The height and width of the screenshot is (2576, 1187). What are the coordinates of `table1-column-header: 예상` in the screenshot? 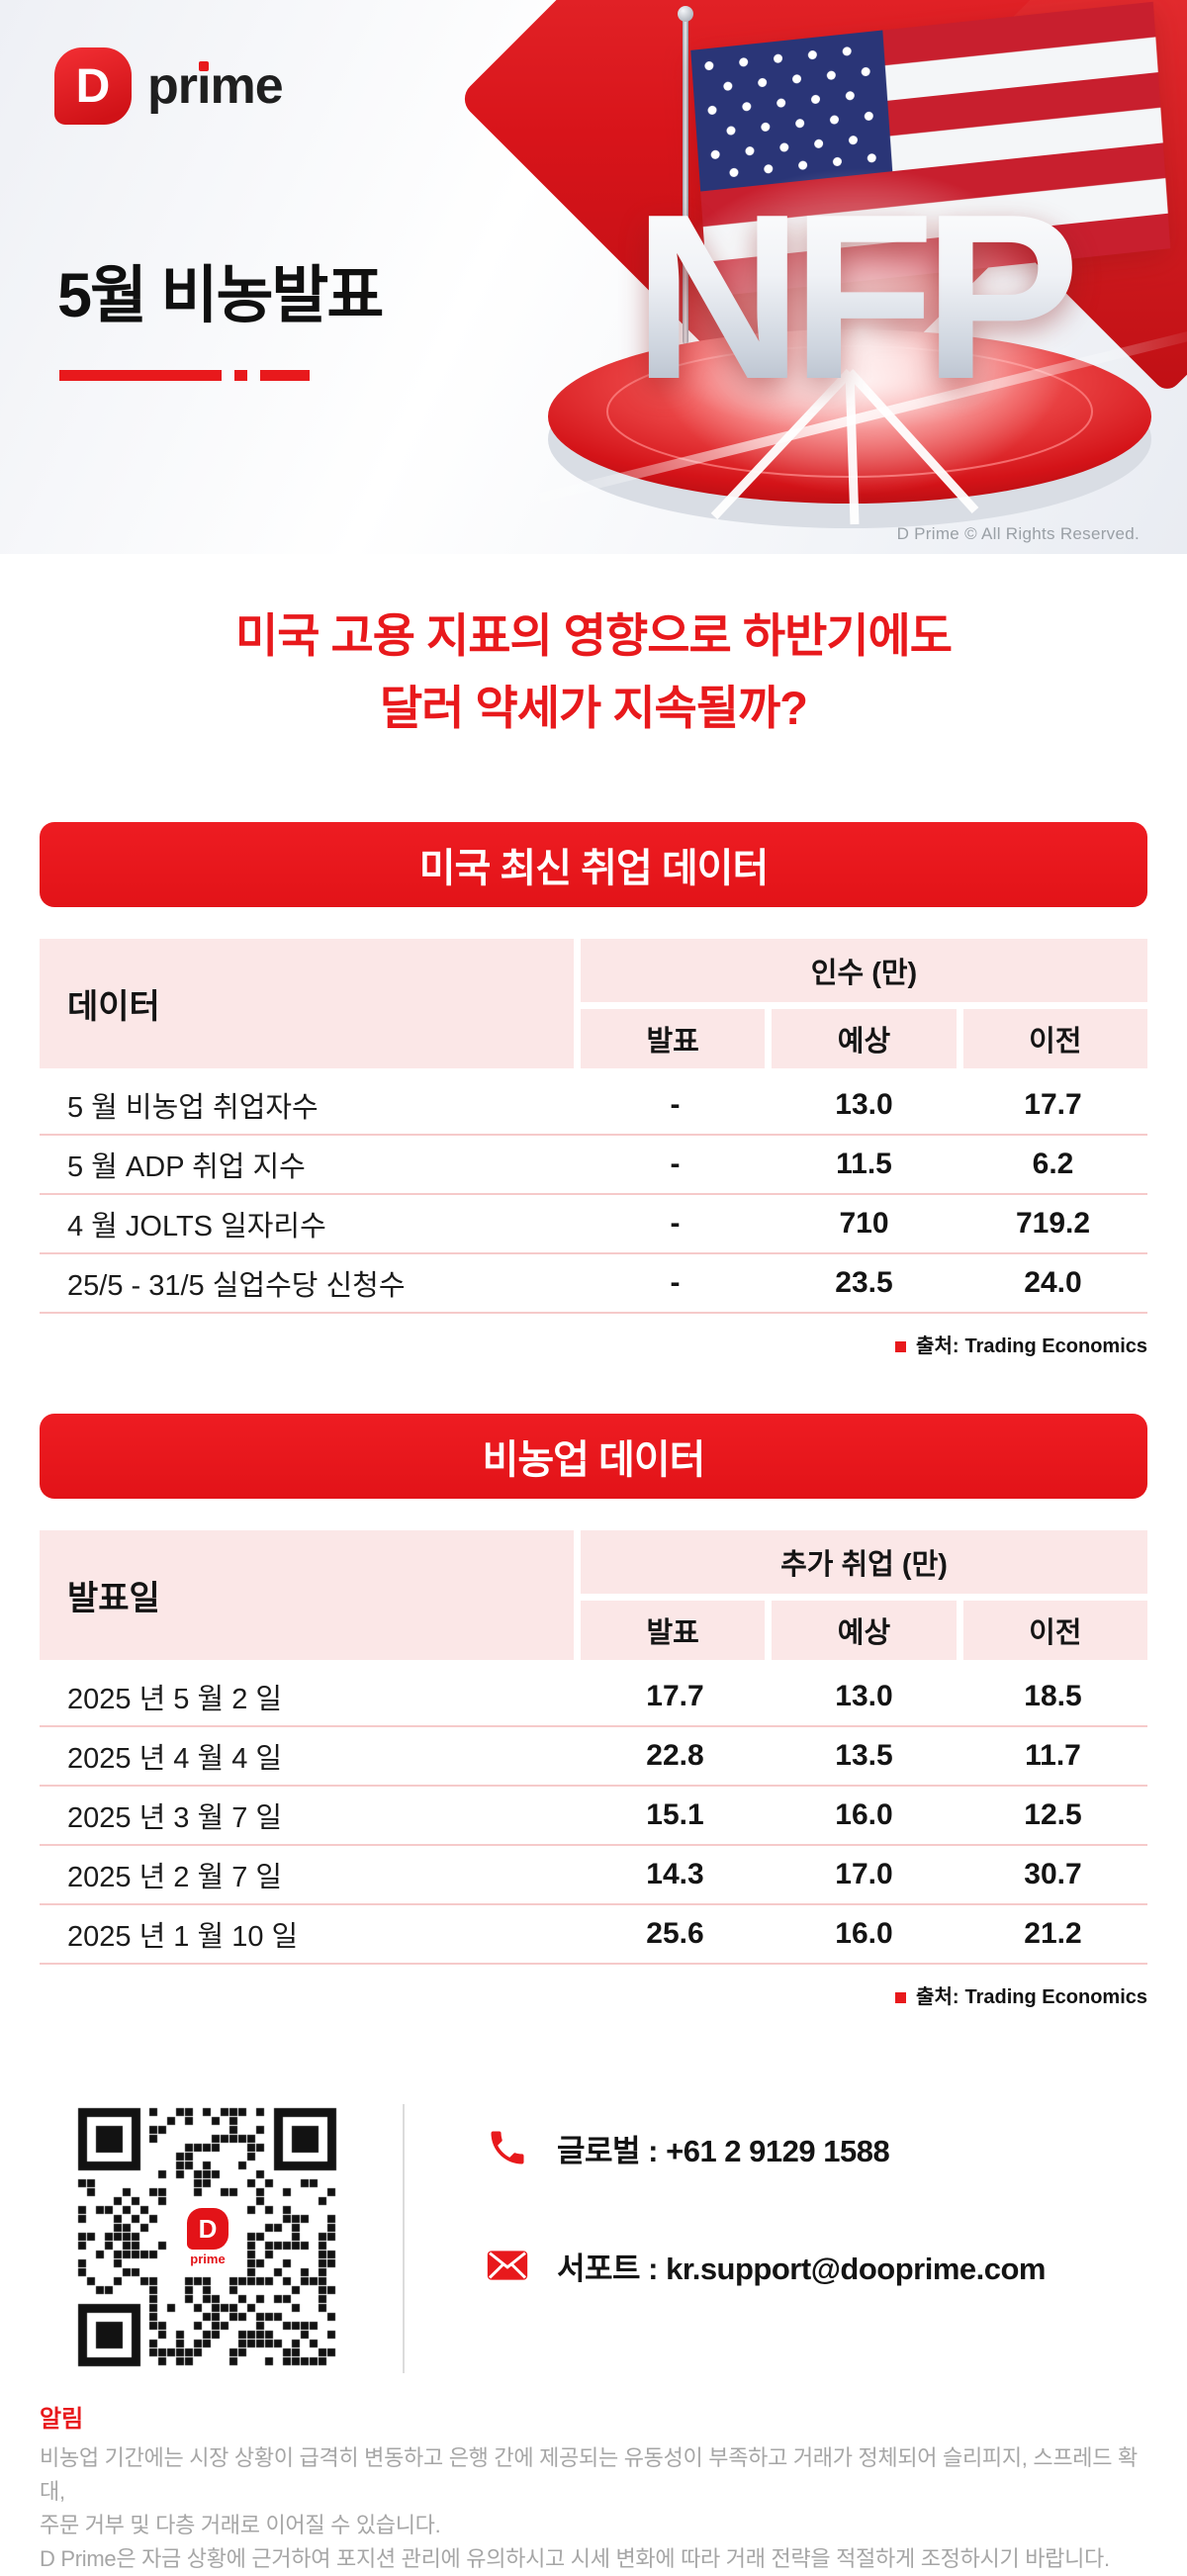 It's located at (864, 1038).